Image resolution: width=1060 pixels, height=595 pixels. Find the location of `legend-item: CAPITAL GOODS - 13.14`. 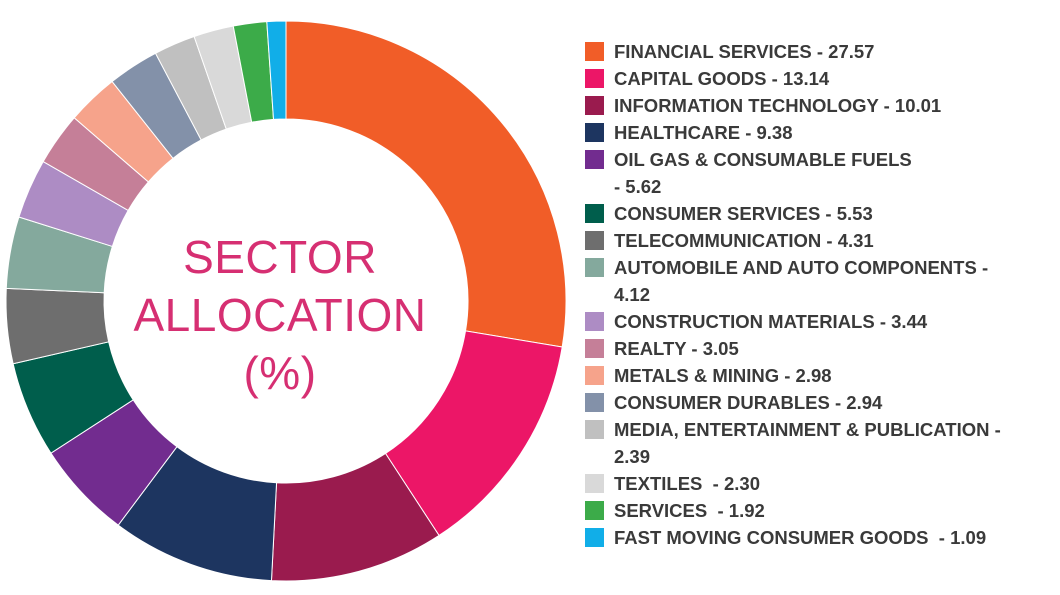

legend-item: CAPITAL GOODS - 13.14 is located at coordinates (820, 78).